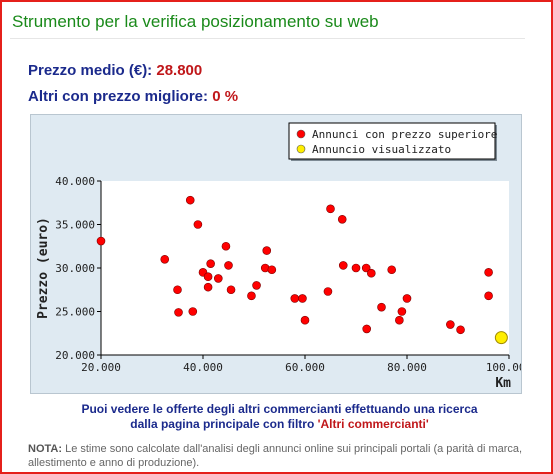  What do you see at coordinates (43, 268) in the screenshot?
I see `y-axis-title: Prezzo (euro)` at bounding box center [43, 268].